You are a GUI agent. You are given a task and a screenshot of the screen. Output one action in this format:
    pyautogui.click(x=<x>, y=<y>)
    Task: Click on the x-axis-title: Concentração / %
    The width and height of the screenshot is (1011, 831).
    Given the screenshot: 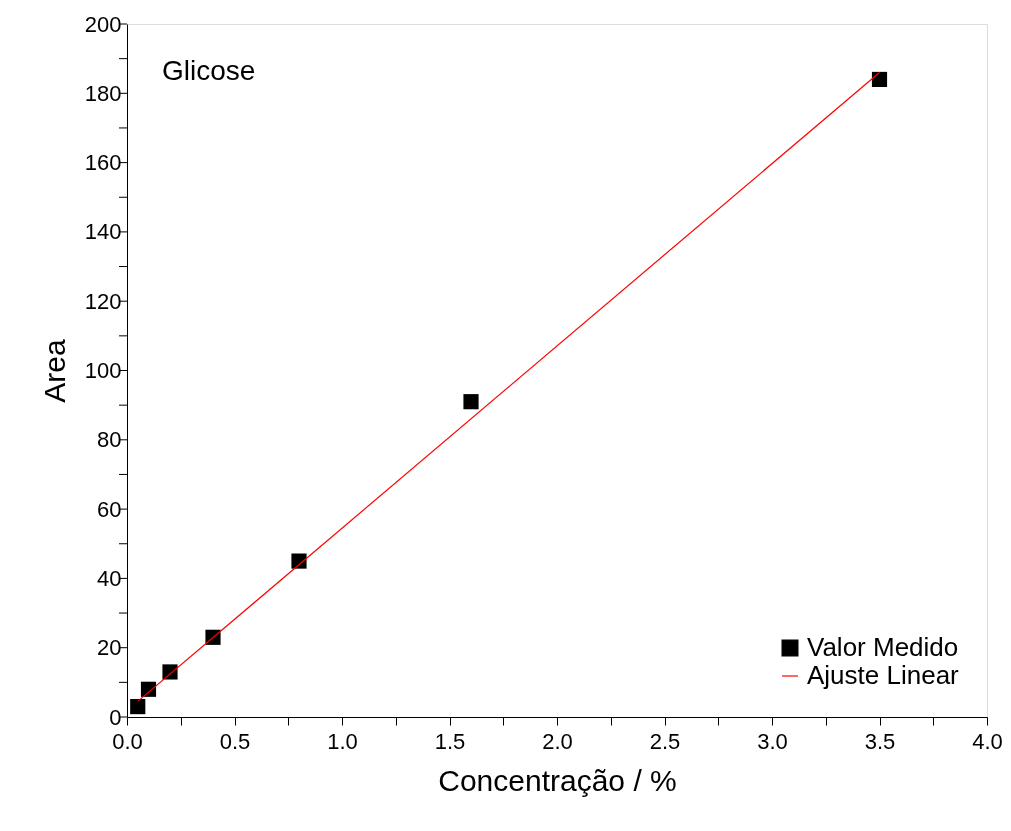 What is the action you would take?
    pyautogui.click(x=557, y=780)
    